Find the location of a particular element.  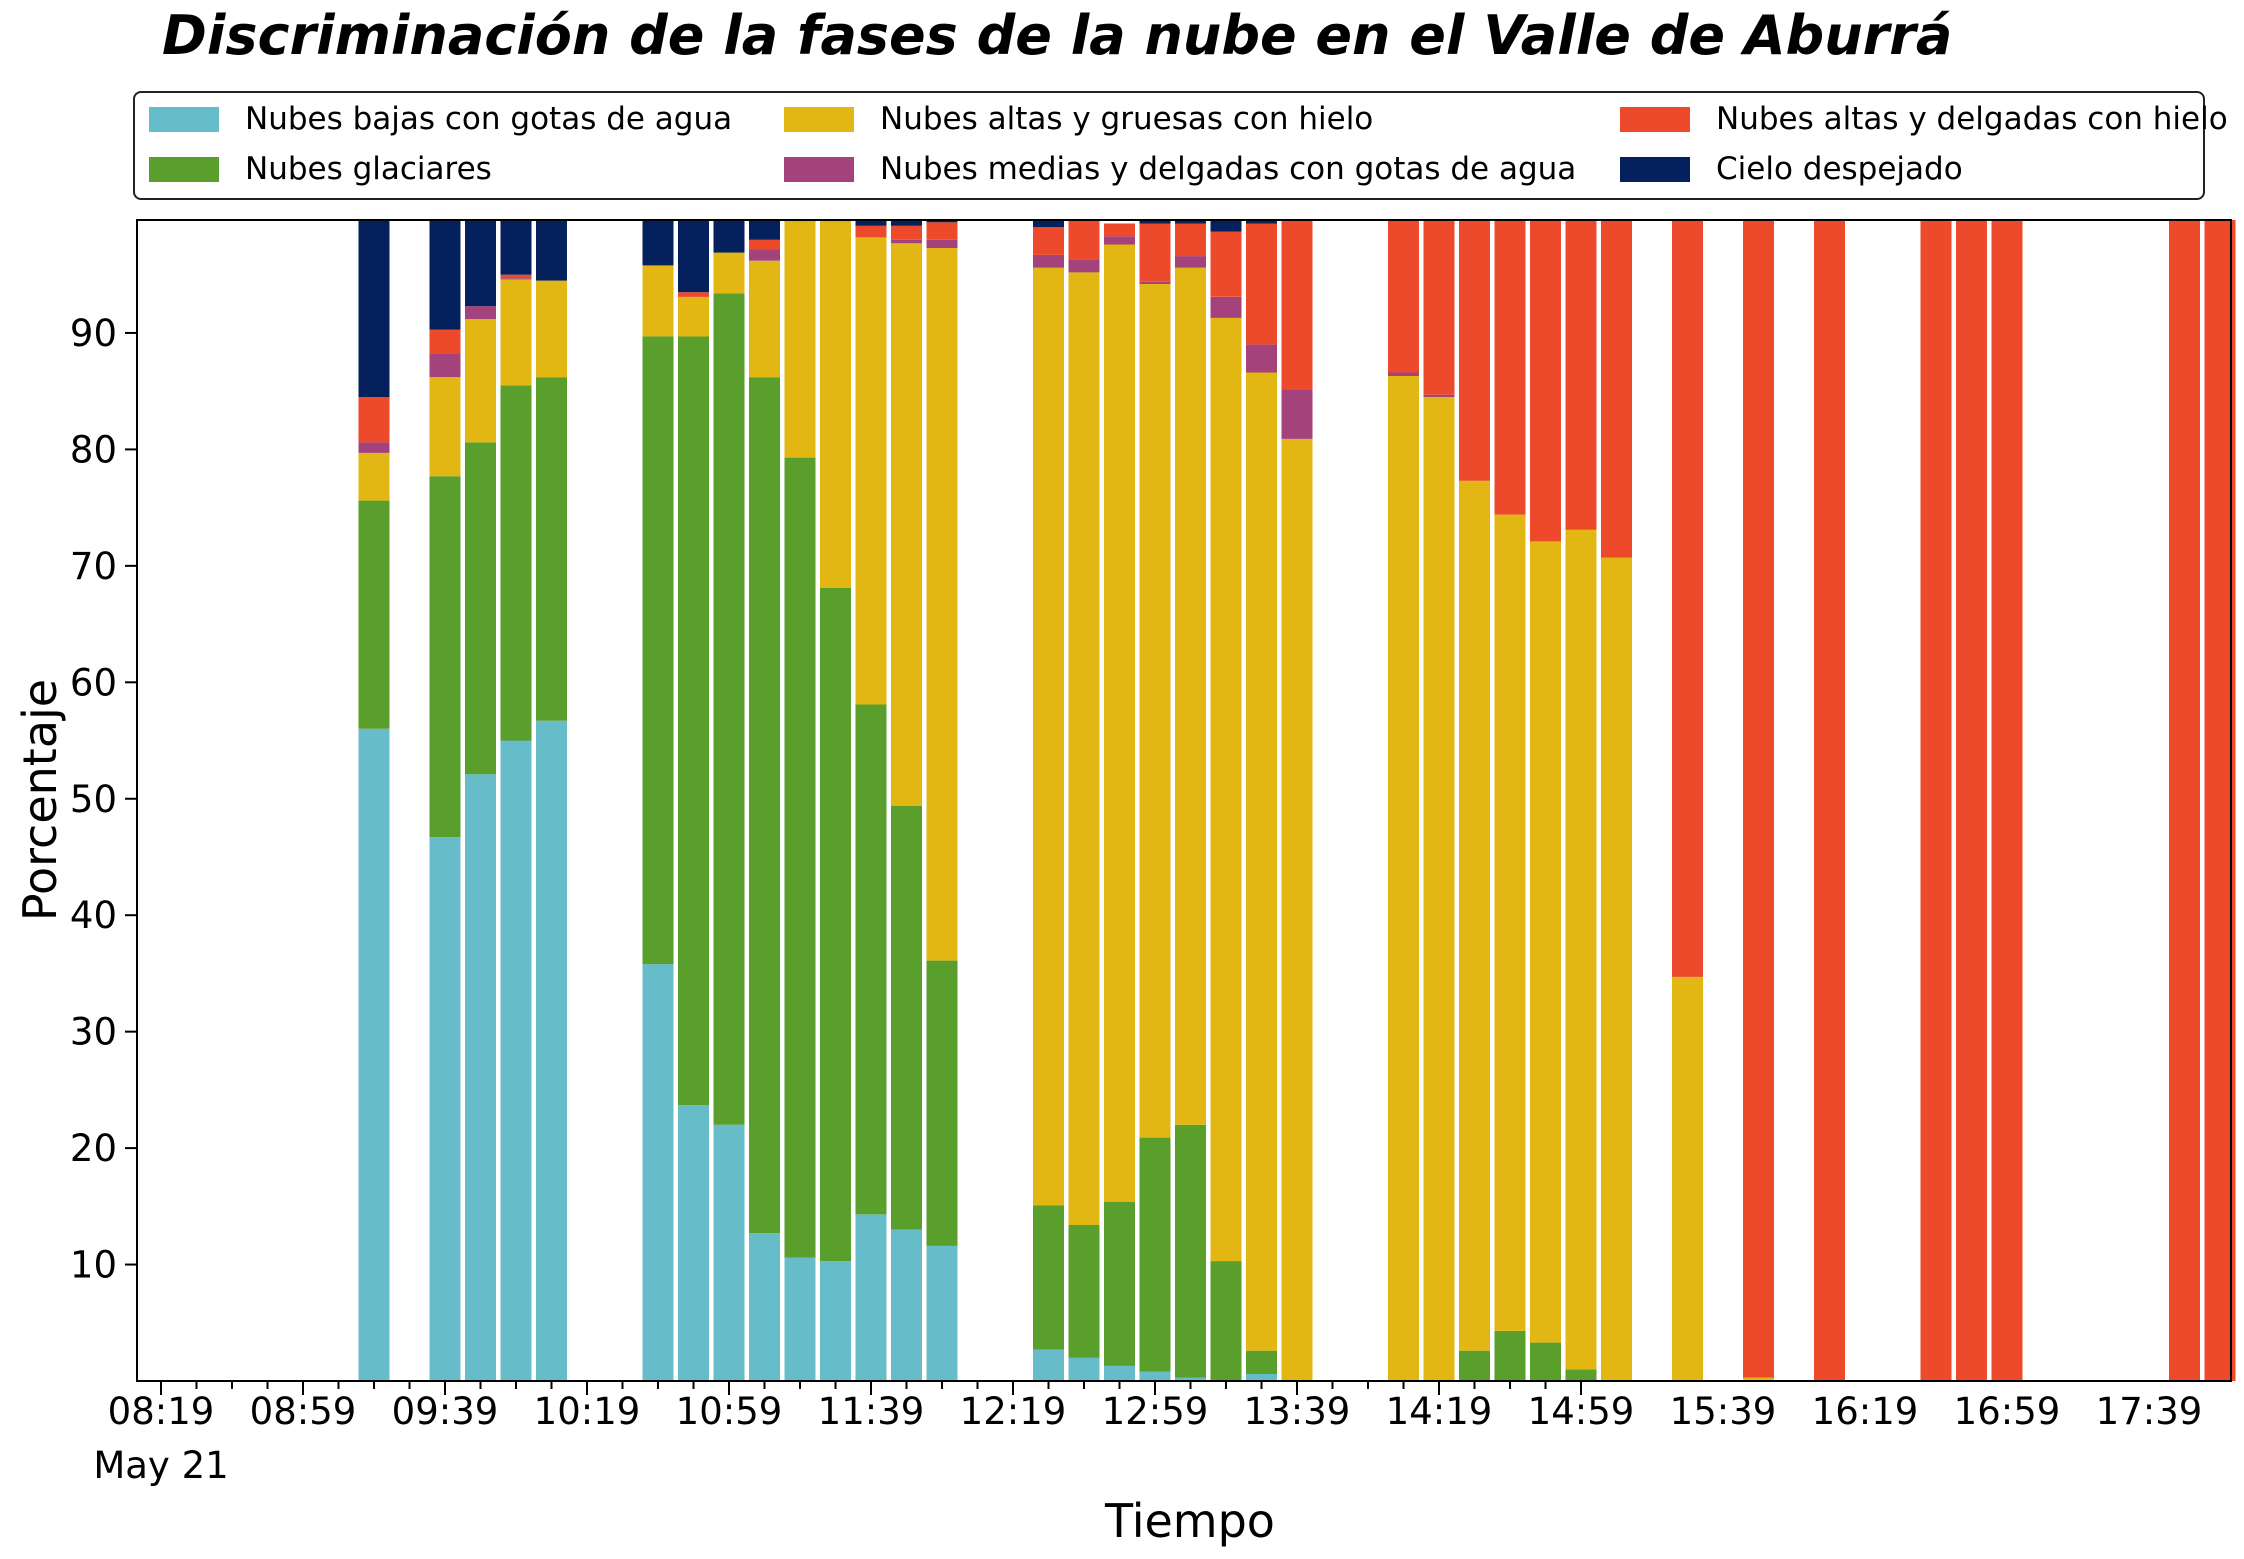

x-tick-label: 12:19 is located at coordinates (1013, 1411).